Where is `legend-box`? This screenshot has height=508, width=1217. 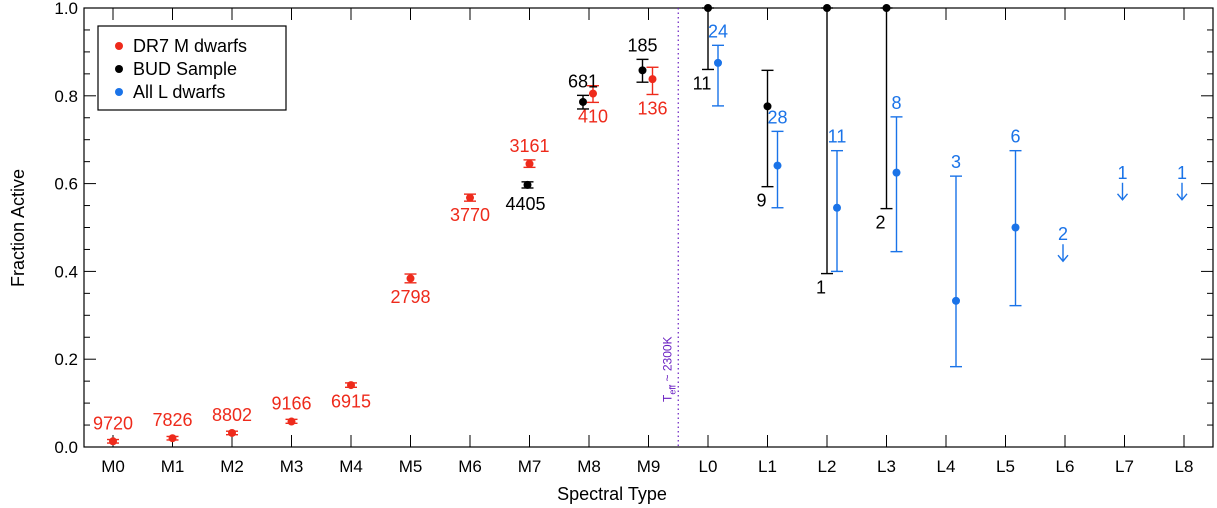 legend-box is located at coordinates (192, 68).